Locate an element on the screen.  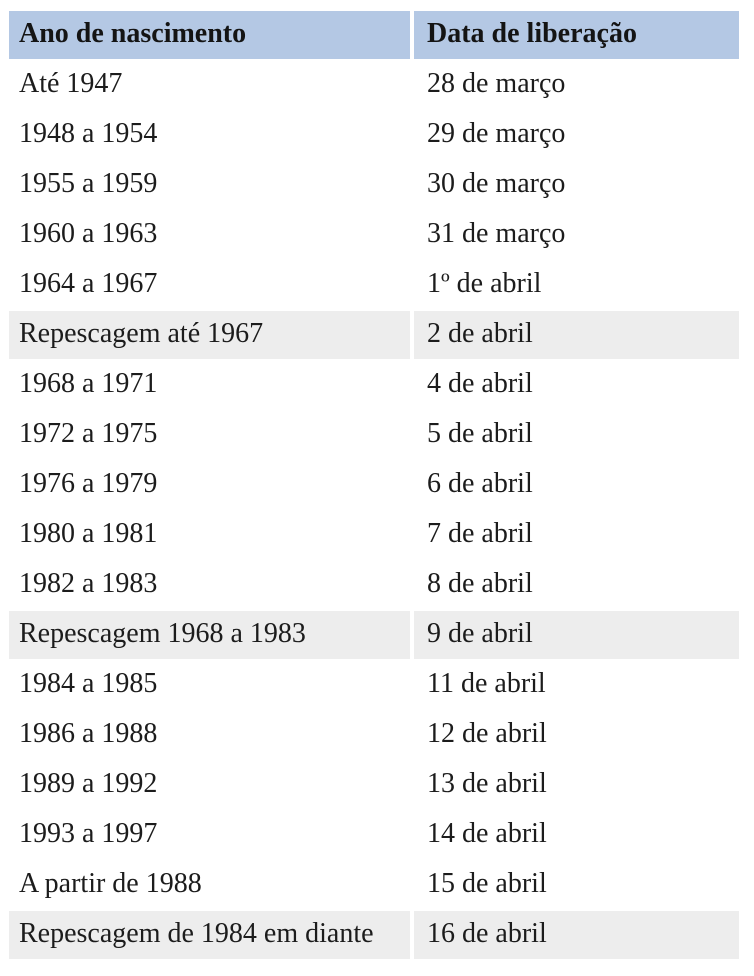
release-date-cell: 2 de abril is located at coordinates (576, 335).